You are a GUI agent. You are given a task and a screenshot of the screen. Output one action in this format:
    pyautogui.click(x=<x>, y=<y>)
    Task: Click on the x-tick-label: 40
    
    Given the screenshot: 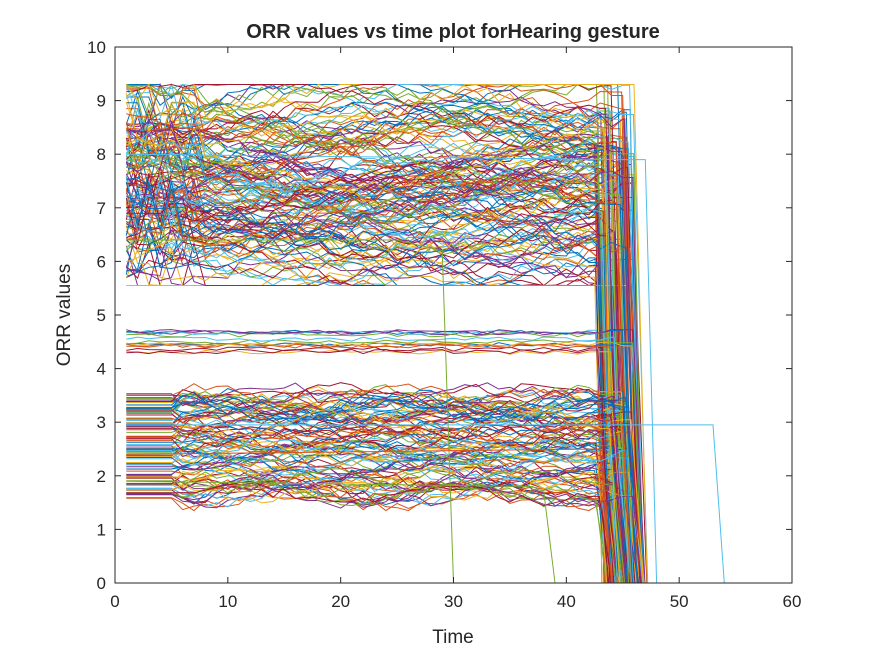 What is the action you would take?
    pyautogui.click(x=566, y=601)
    